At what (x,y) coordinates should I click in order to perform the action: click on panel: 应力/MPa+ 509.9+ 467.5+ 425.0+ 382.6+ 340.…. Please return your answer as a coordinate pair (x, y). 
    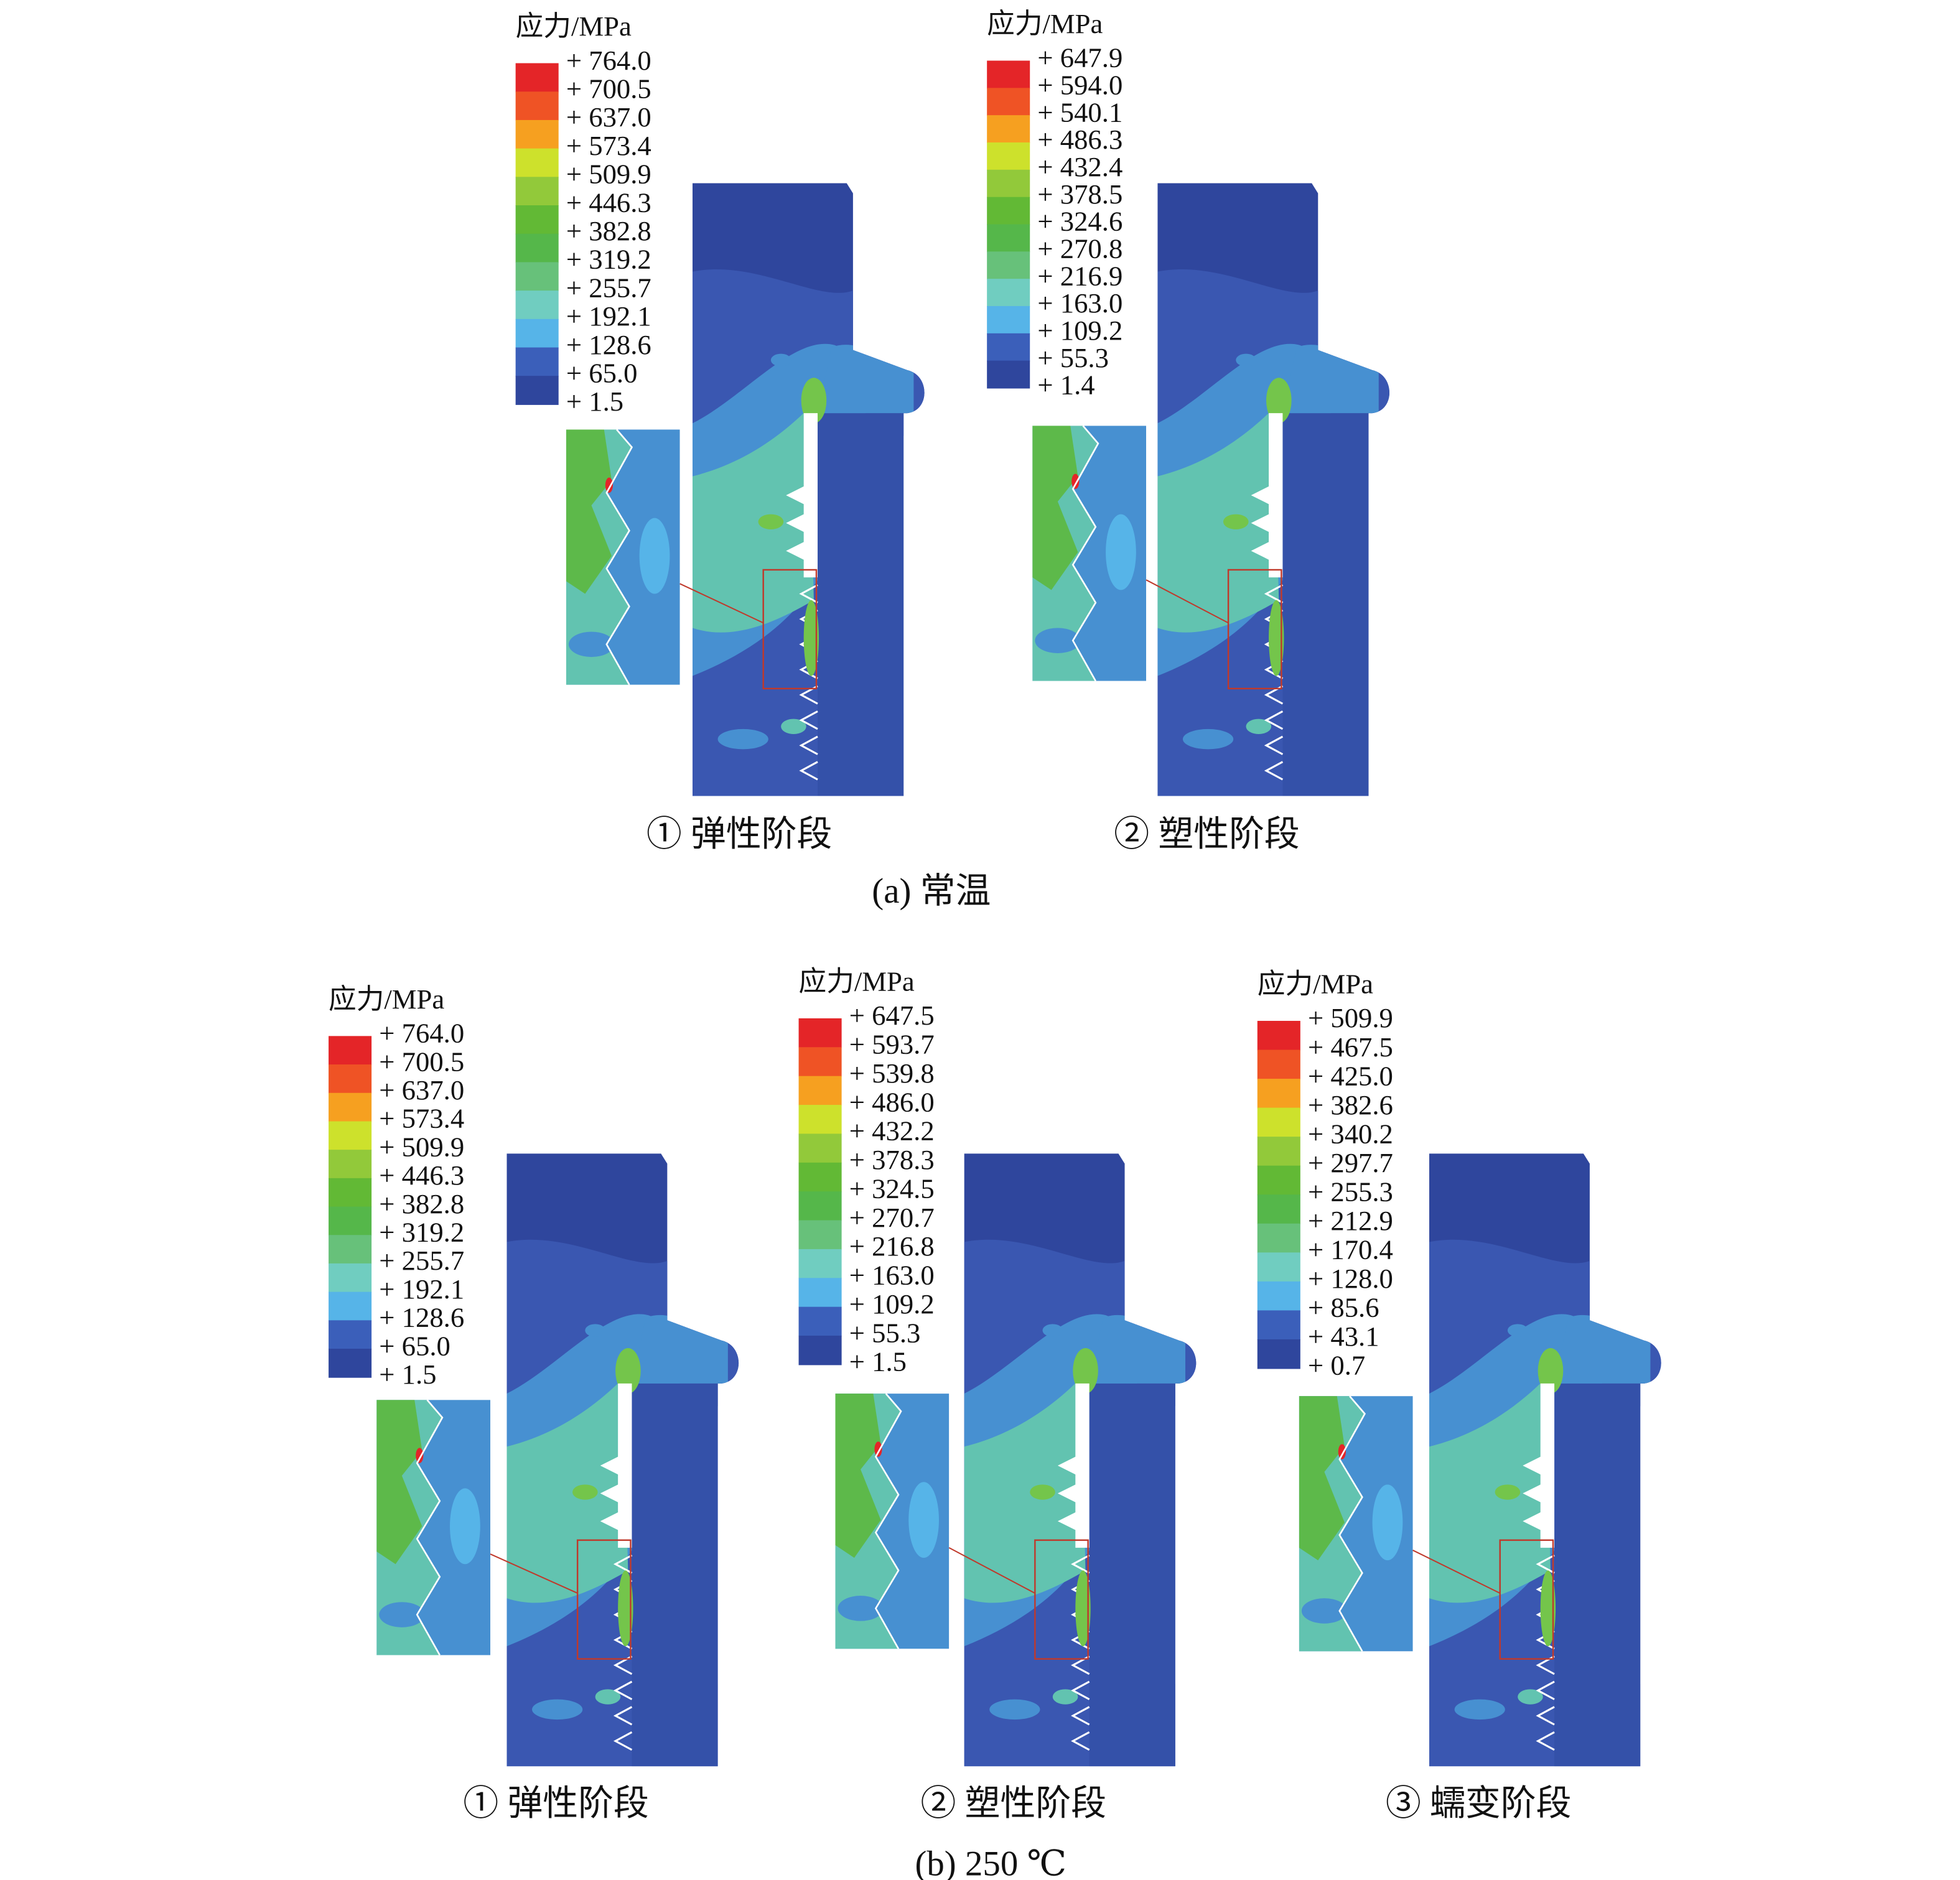
    Looking at the image, I should click on (1459, 1395).